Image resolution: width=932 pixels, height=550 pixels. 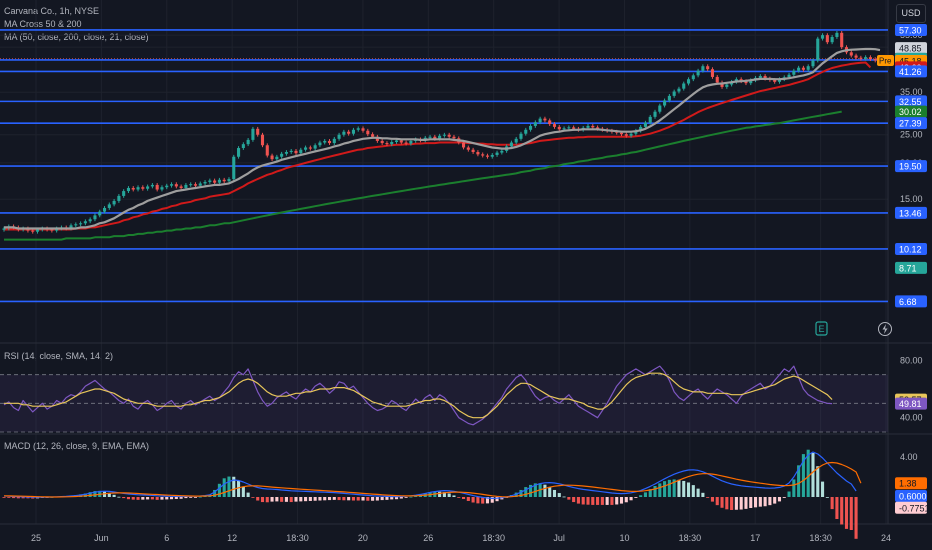 I want to click on currency-button: USD, so click(x=911, y=13).